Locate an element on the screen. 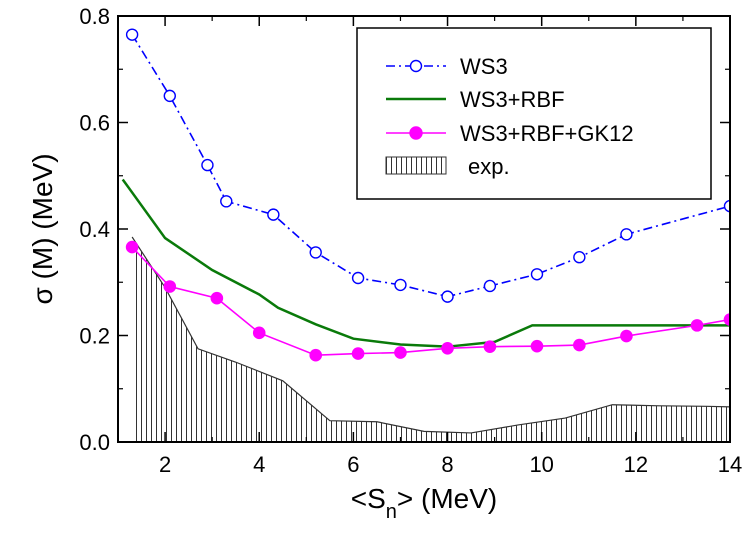 The image size is (747, 540). x-axis-title-subscript: n is located at coordinates (391, 512).